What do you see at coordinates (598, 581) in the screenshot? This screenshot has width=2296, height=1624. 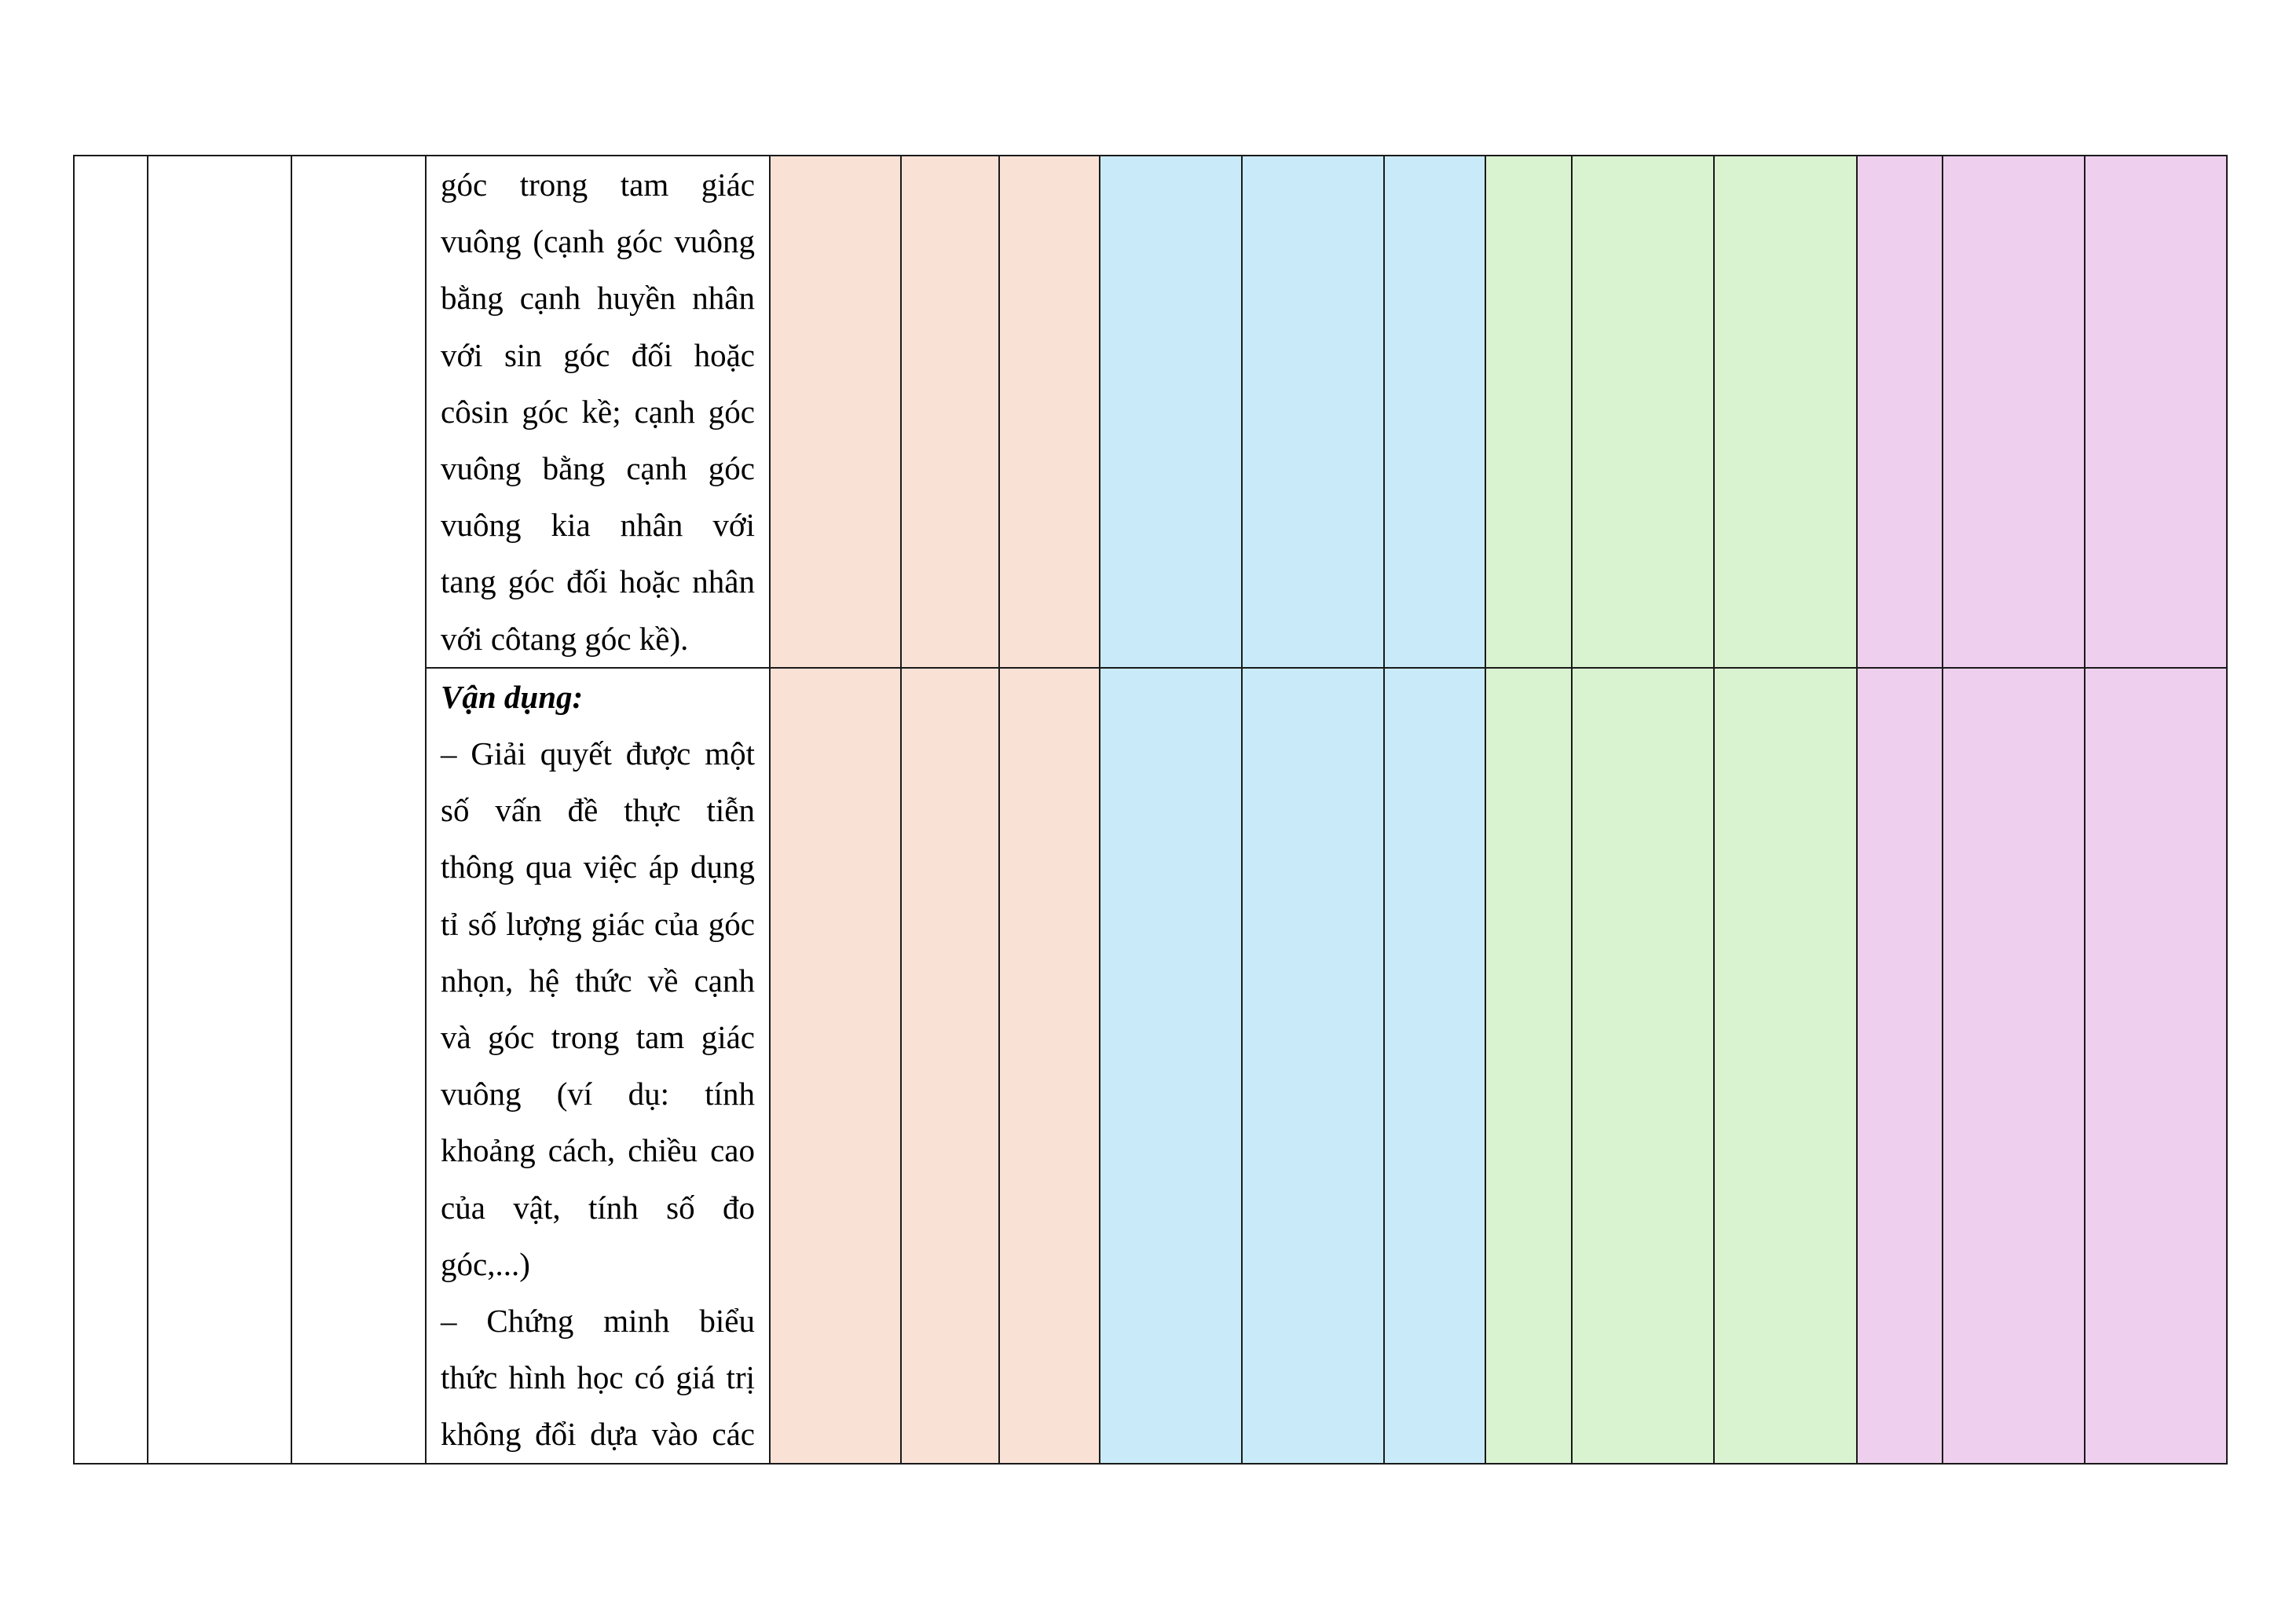 I see `text-line: tang góc đối hoặc nhân` at bounding box center [598, 581].